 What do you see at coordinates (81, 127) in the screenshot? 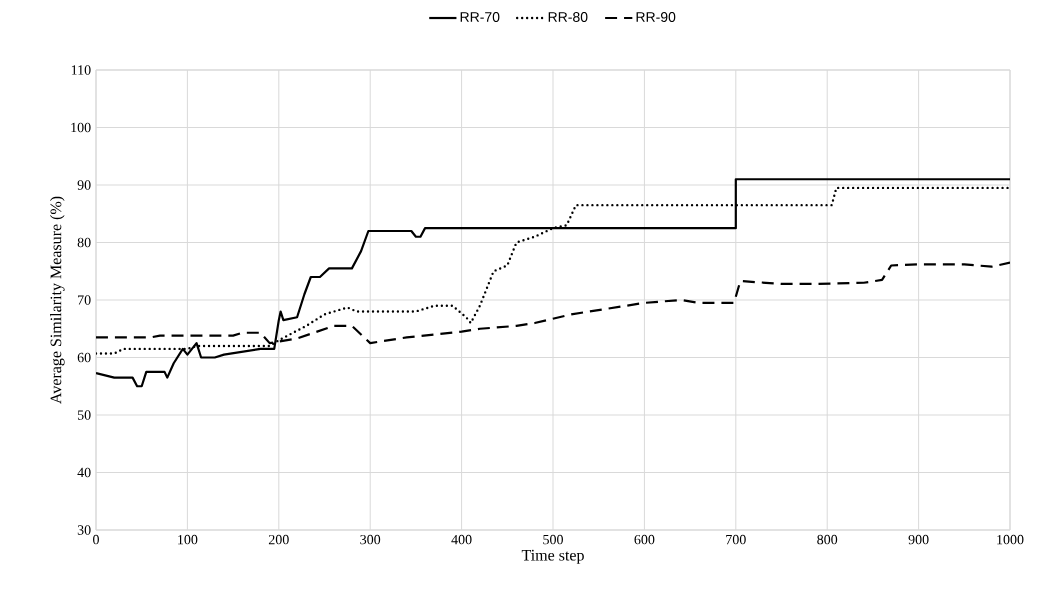
I see `y-tick-label: 100` at bounding box center [81, 127].